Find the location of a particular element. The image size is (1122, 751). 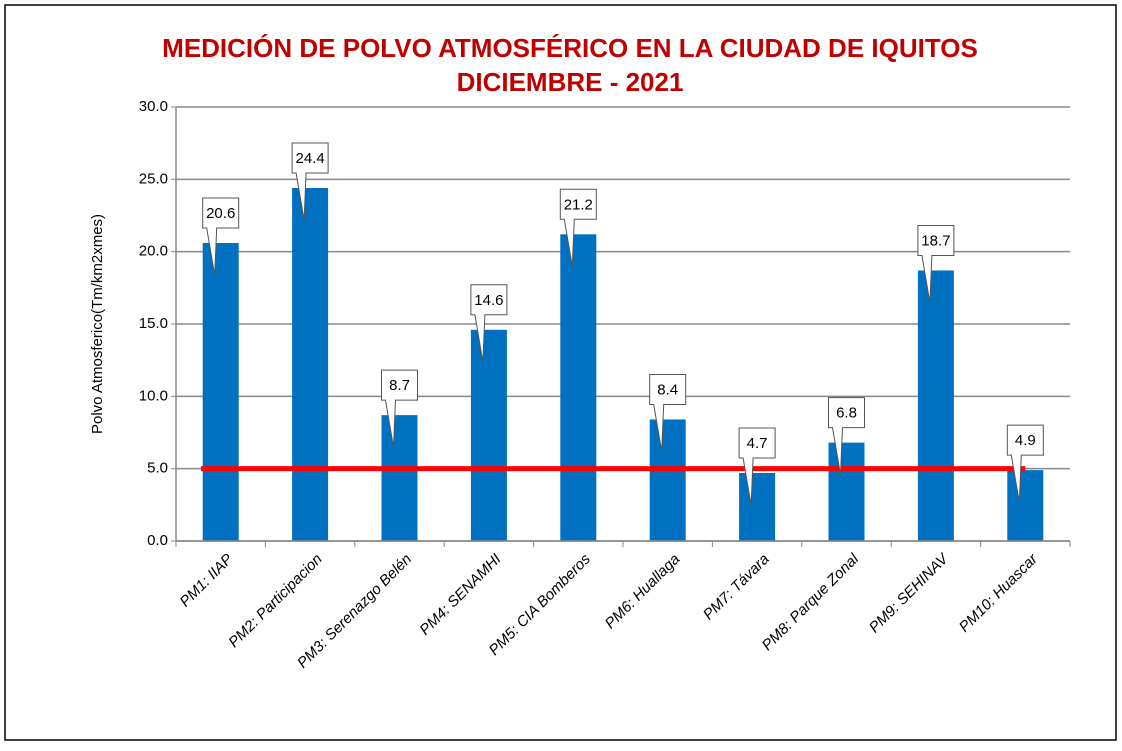

data-label: 8.7 is located at coordinates (399, 385).